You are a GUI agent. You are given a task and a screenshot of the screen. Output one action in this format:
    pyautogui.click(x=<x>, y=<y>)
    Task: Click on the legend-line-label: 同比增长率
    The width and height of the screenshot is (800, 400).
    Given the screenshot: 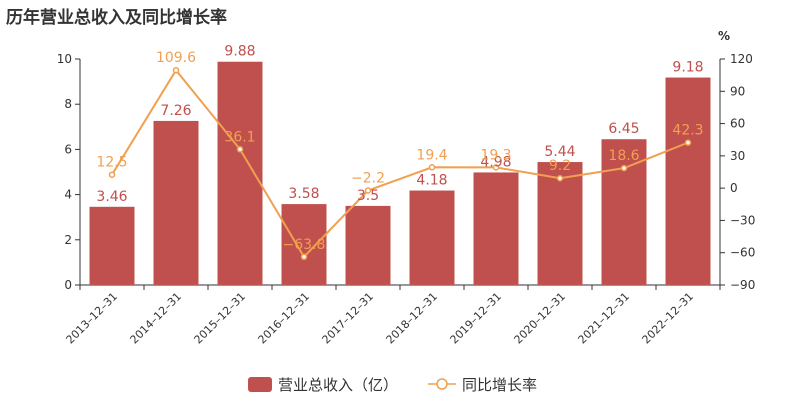 What is the action you would take?
    pyautogui.click(x=499, y=385)
    